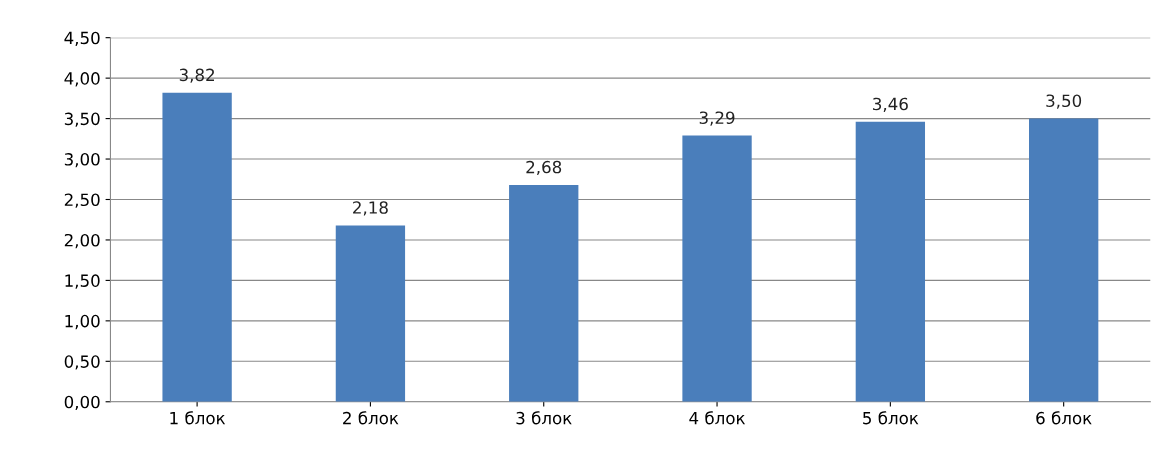  Describe the element at coordinates (891, 418) in the screenshot. I see `x-tick-label: 5 блок` at that location.